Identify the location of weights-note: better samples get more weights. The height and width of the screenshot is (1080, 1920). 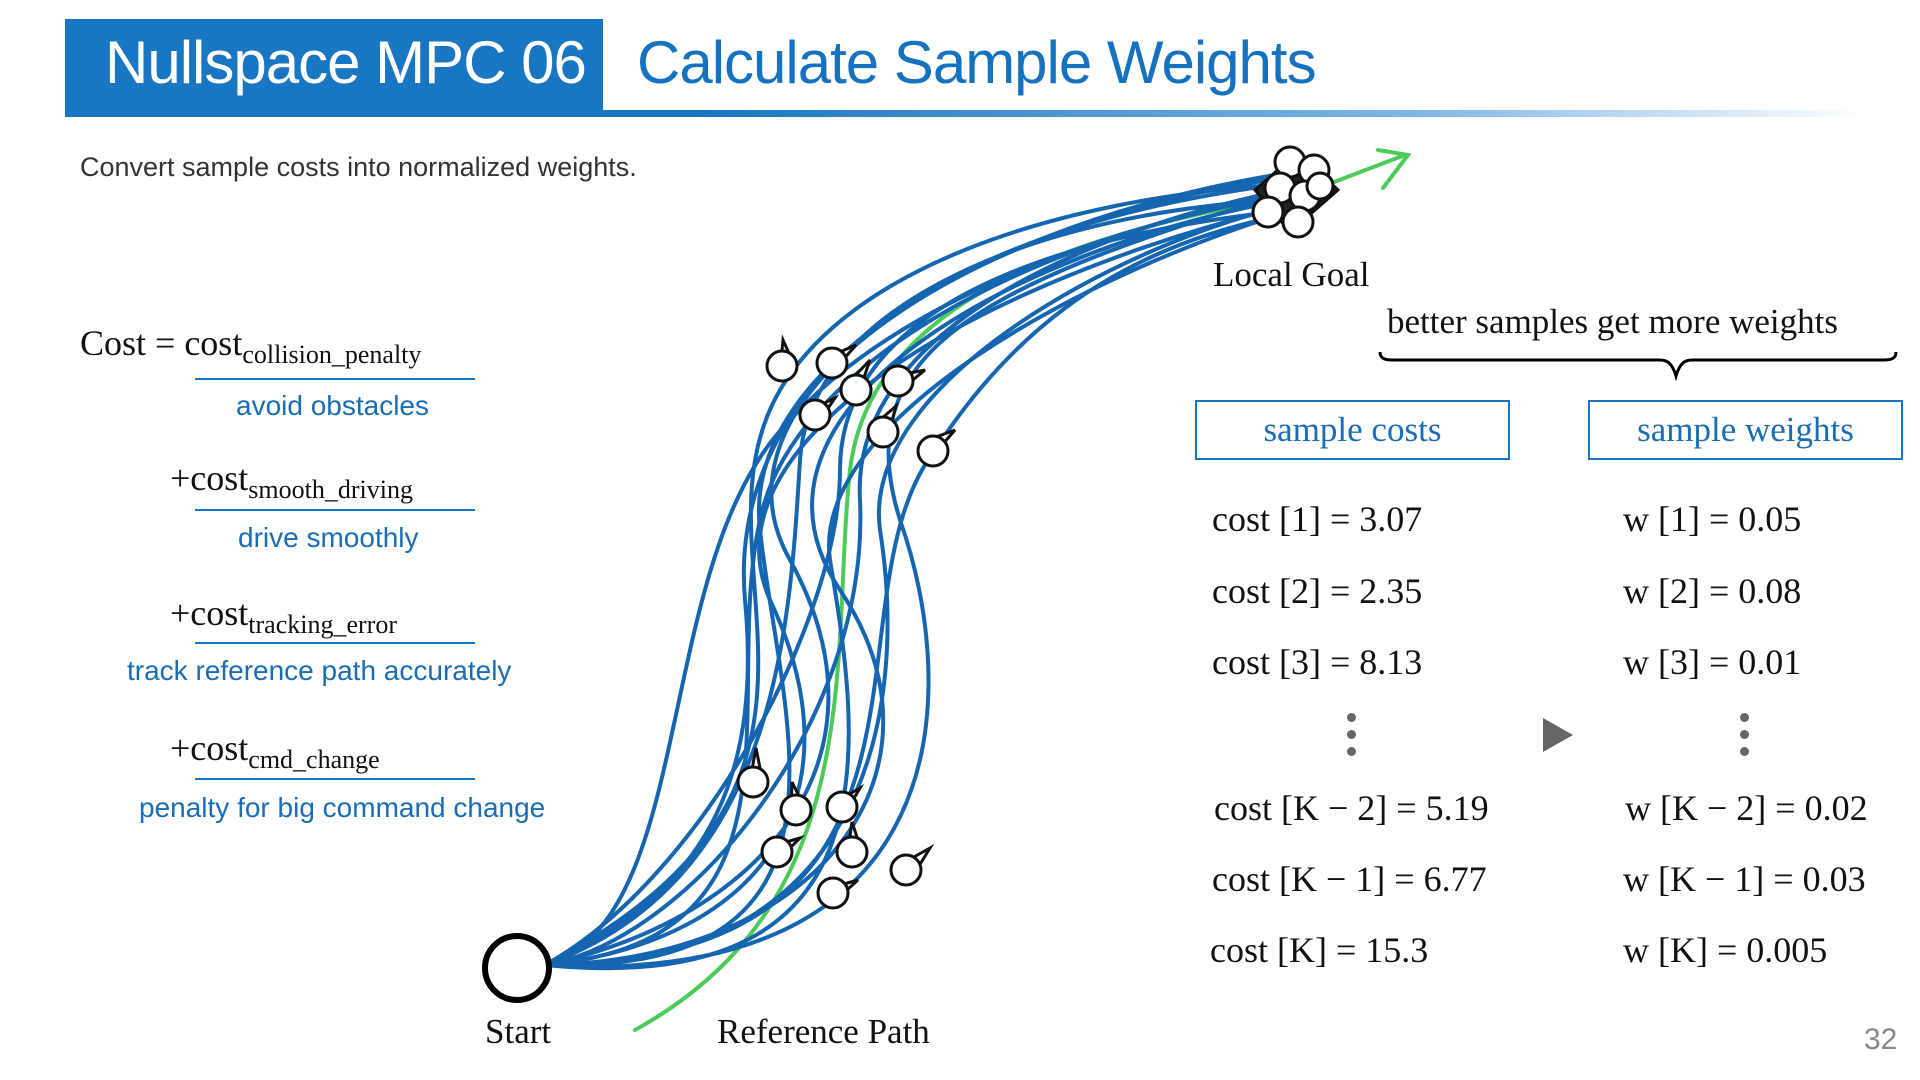
(1612, 321).